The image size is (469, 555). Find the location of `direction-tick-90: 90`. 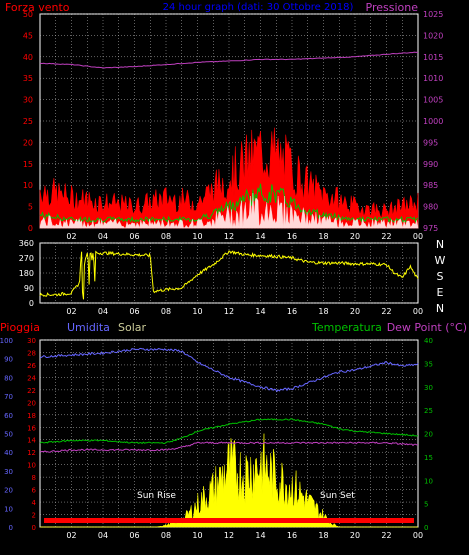

direction-tick-90: 90 is located at coordinates (29, 288).